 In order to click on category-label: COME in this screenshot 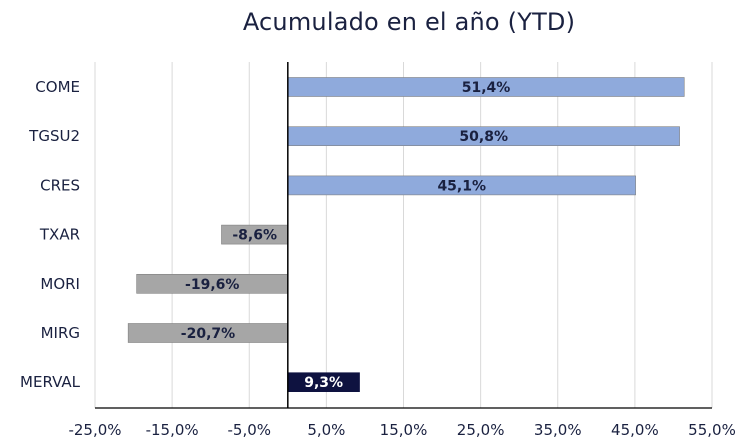, I will do `click(57, 87)`.